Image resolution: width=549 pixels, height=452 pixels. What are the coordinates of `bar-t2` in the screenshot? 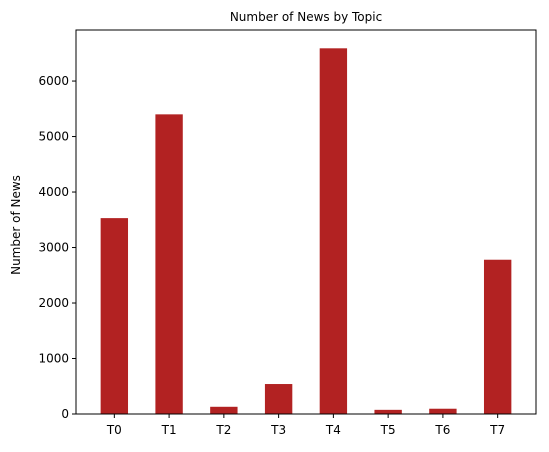 It's located at (224, 410).